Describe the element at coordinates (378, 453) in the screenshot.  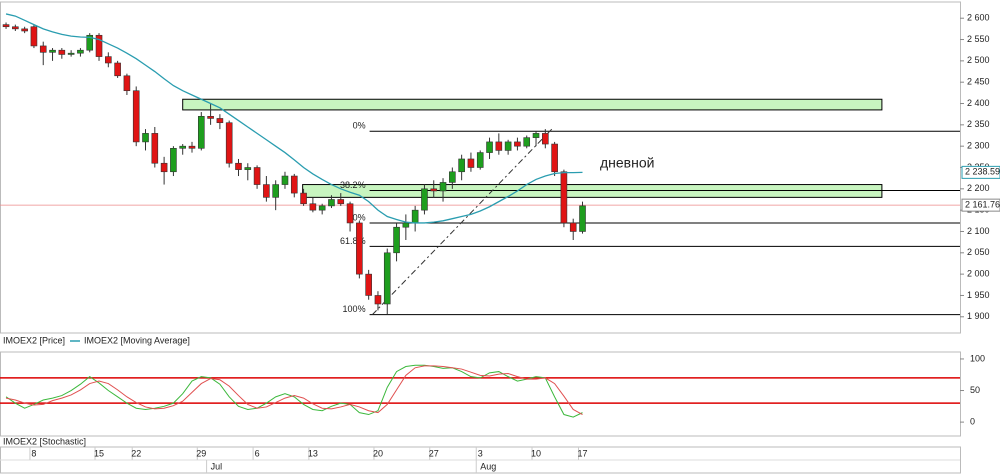
I see `x-tick-label: 20` at that location.